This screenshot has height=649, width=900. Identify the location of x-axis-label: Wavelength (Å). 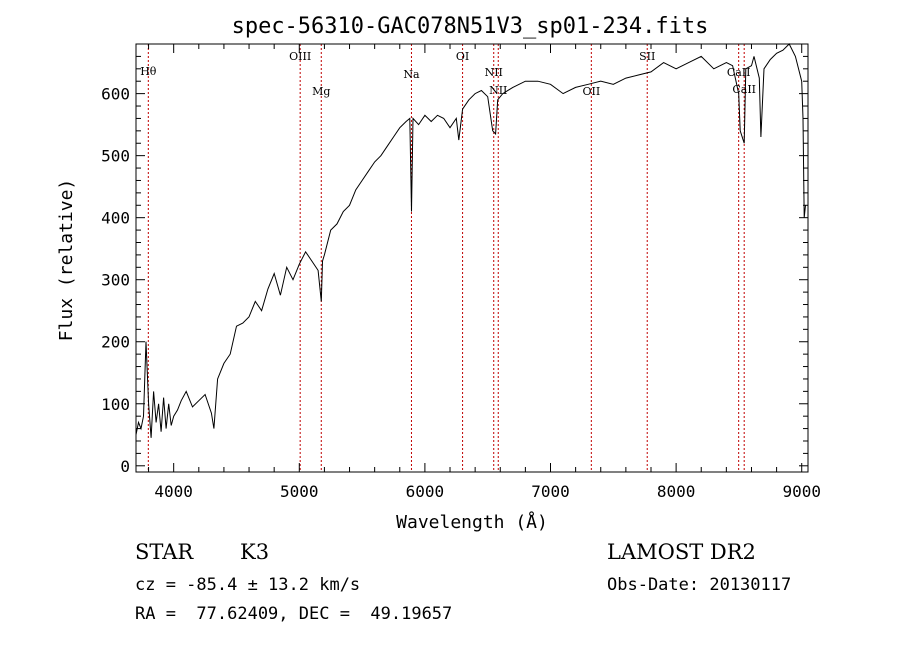
(472, 522).